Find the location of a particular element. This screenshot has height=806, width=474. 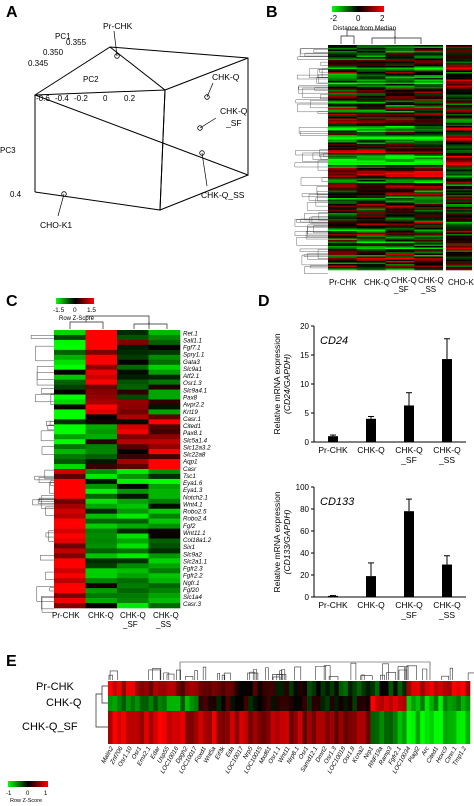

panel-c-col-label-1: CHK-Q is located at coordinates (101, 615).